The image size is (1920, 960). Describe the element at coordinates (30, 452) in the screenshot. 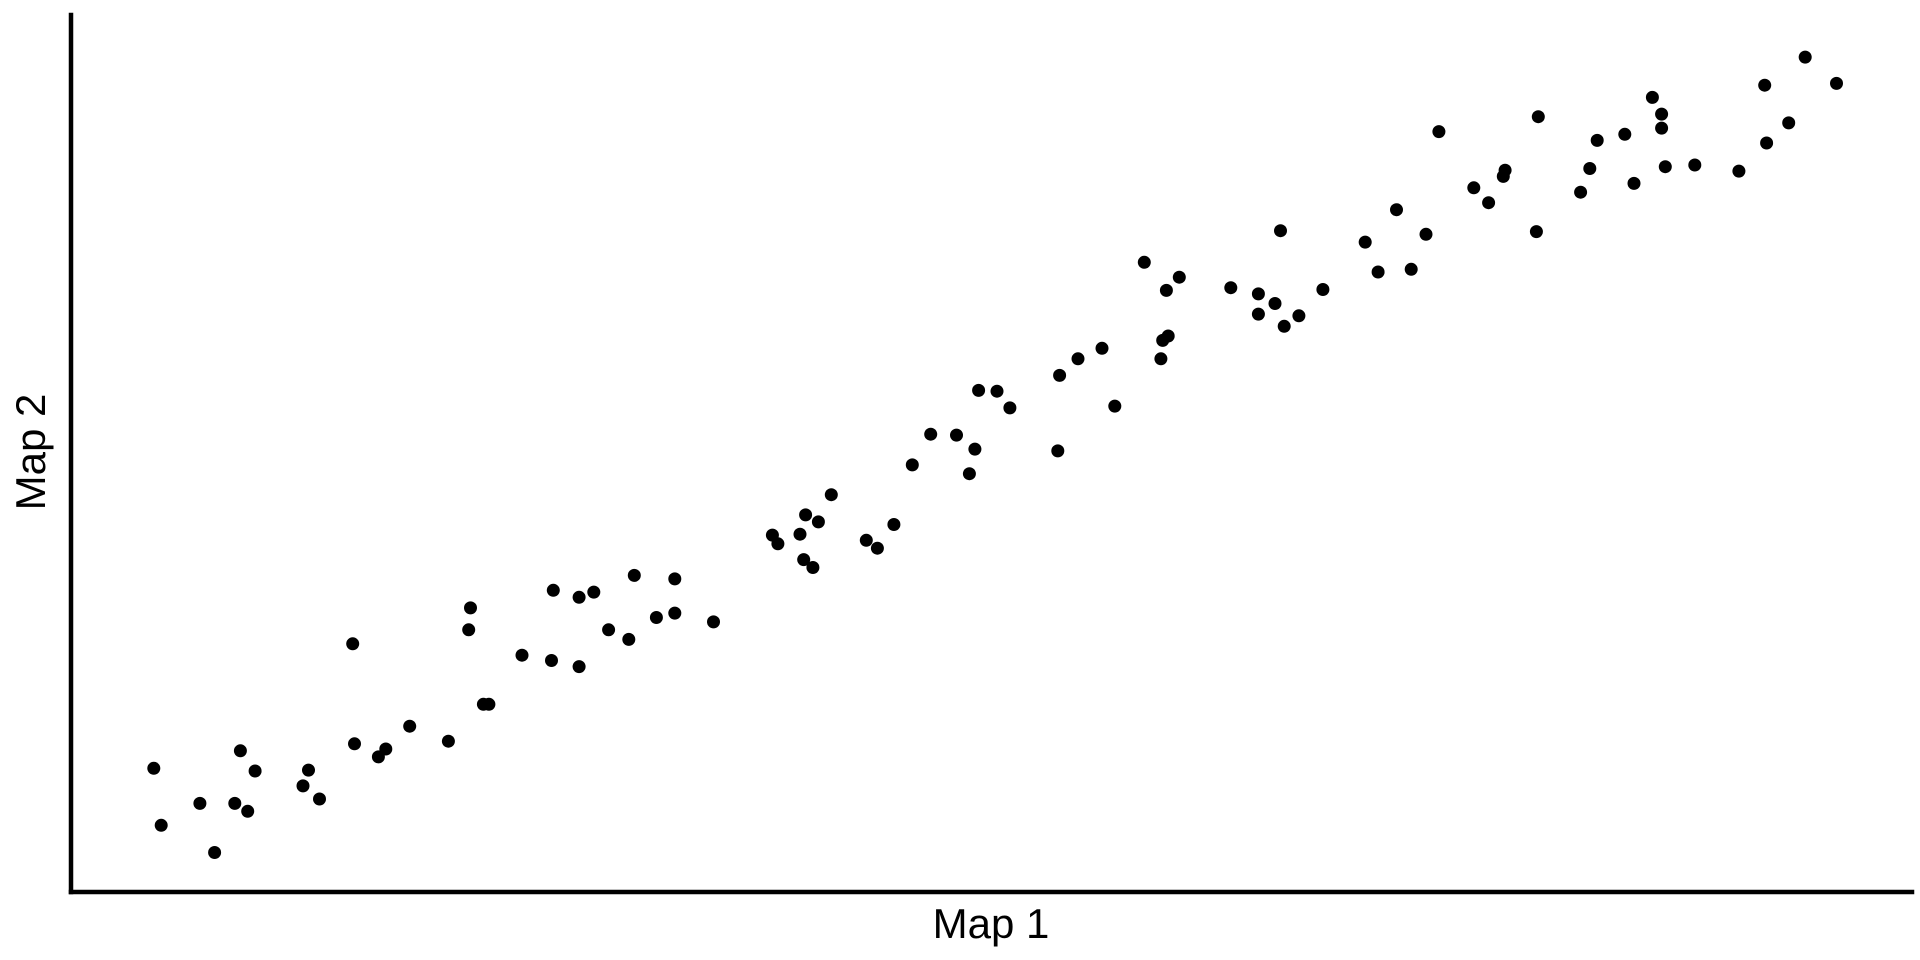

I see `y-axis-label: Map 2` at that location.